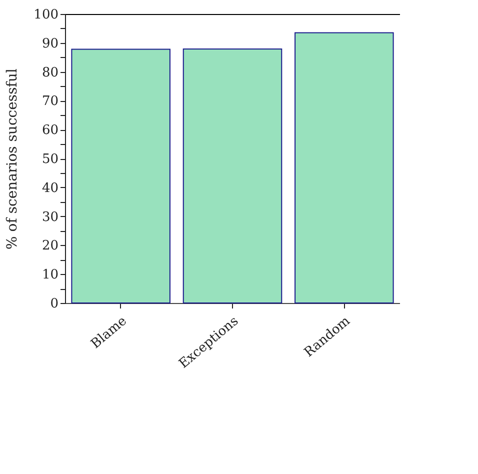  I want to click on y-tick-label: 30, so click(50, 217).